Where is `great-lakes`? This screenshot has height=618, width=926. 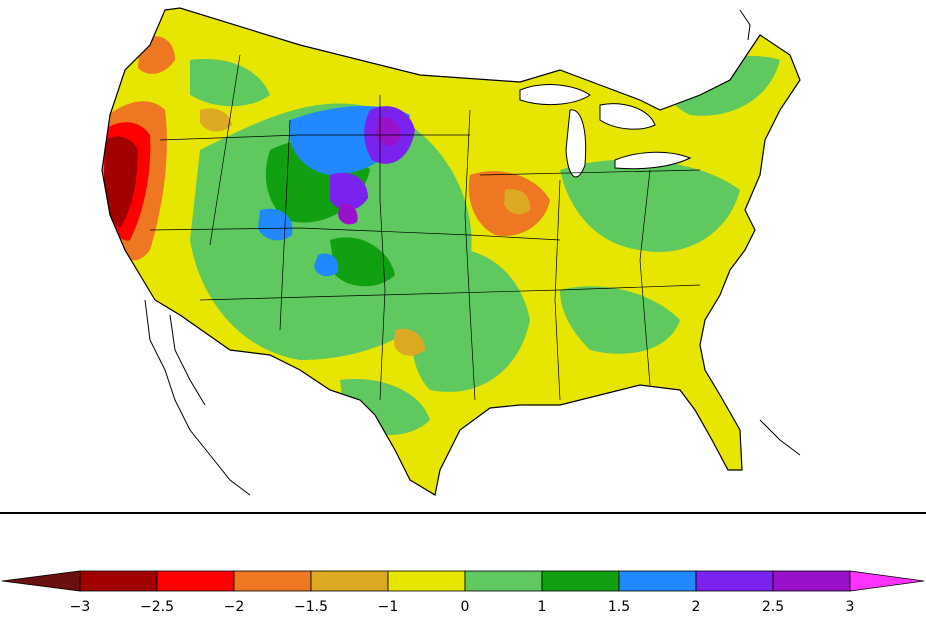
great-lakes is located at coordinates (605, 131).